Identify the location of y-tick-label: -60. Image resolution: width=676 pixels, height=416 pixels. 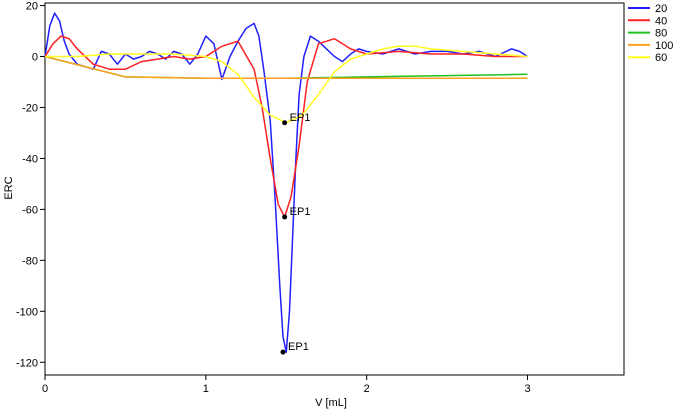
(30, 210).